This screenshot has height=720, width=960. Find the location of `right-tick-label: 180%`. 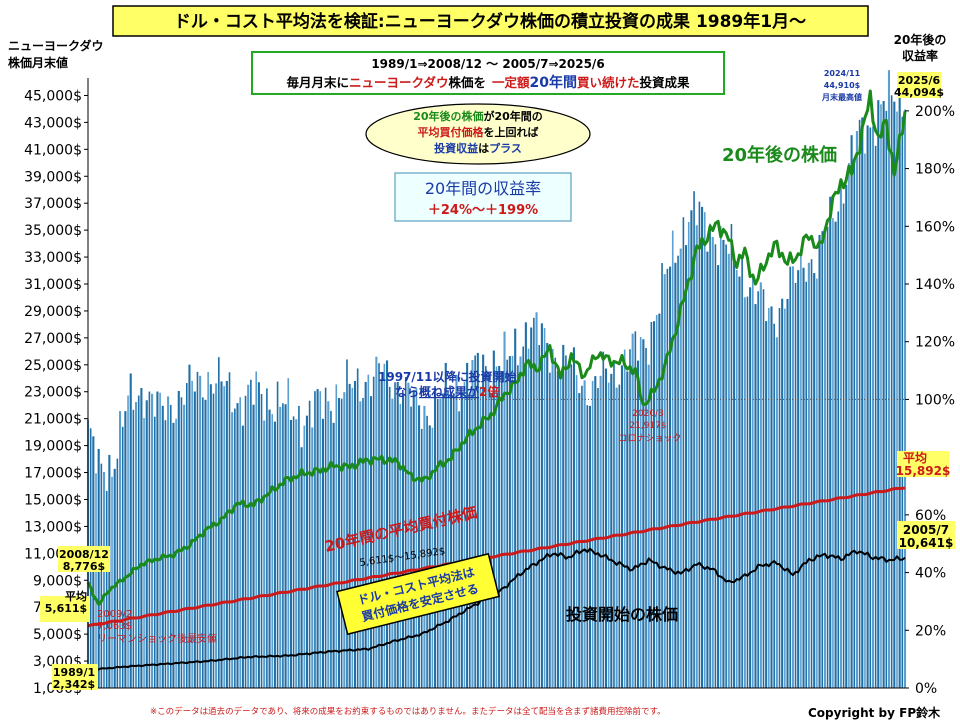

right-tick-label: 180% is located at coordinates (935, 170).